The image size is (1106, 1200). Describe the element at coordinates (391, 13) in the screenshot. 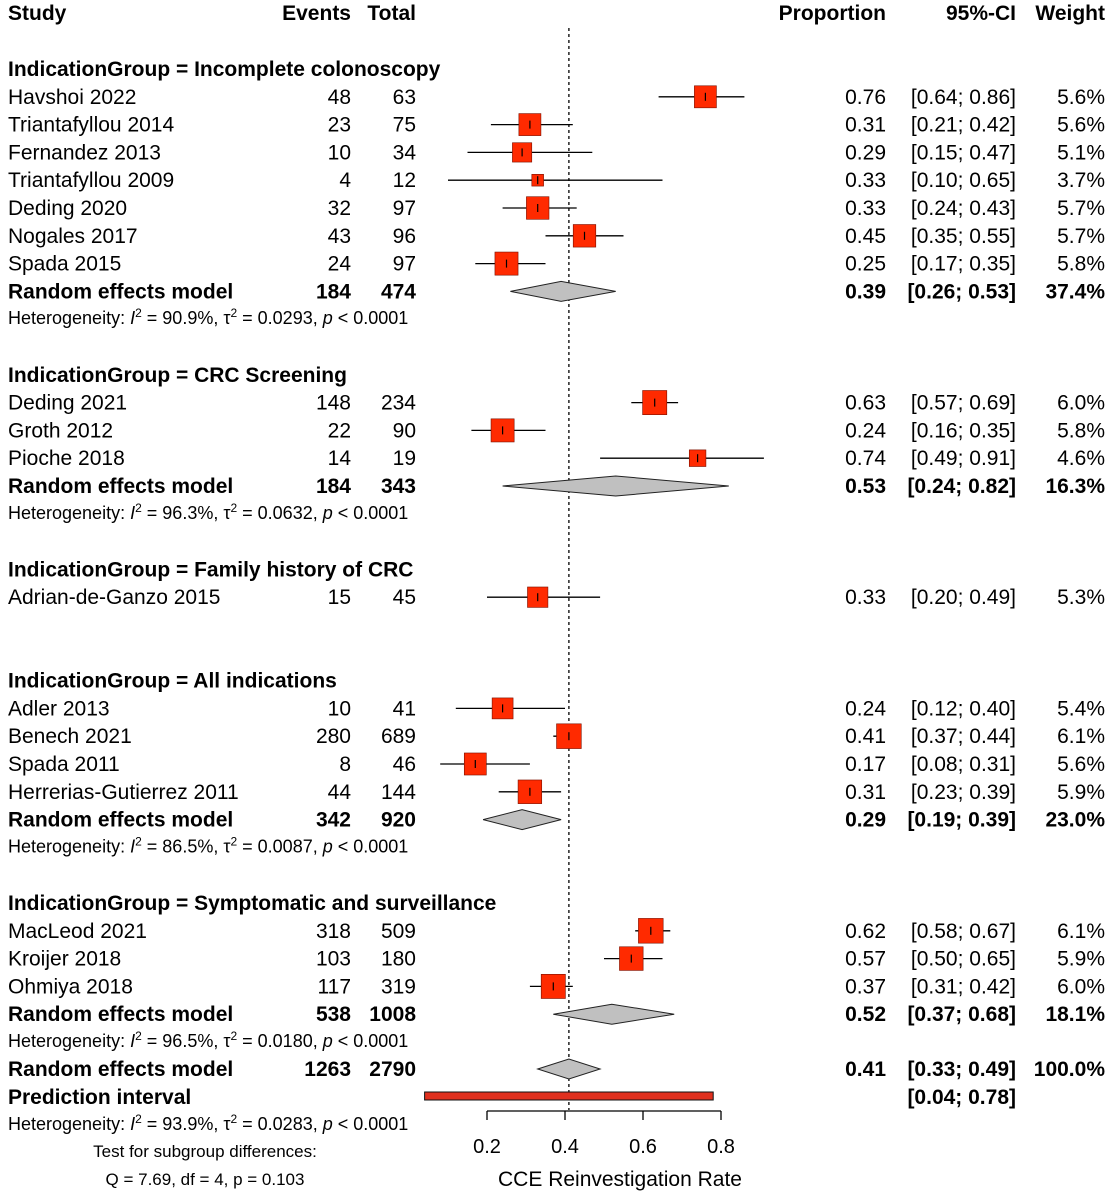

I see `header-total: Total` at that location.